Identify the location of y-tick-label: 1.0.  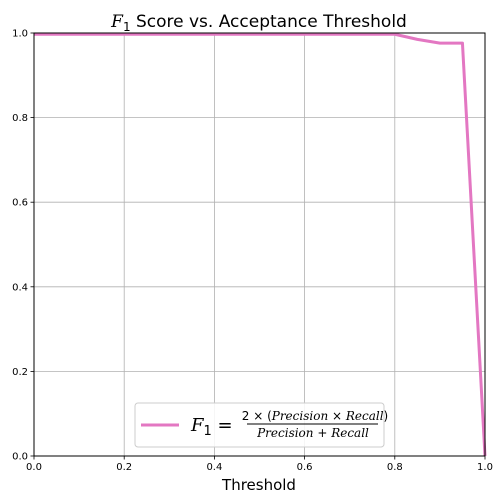
(20, 34).